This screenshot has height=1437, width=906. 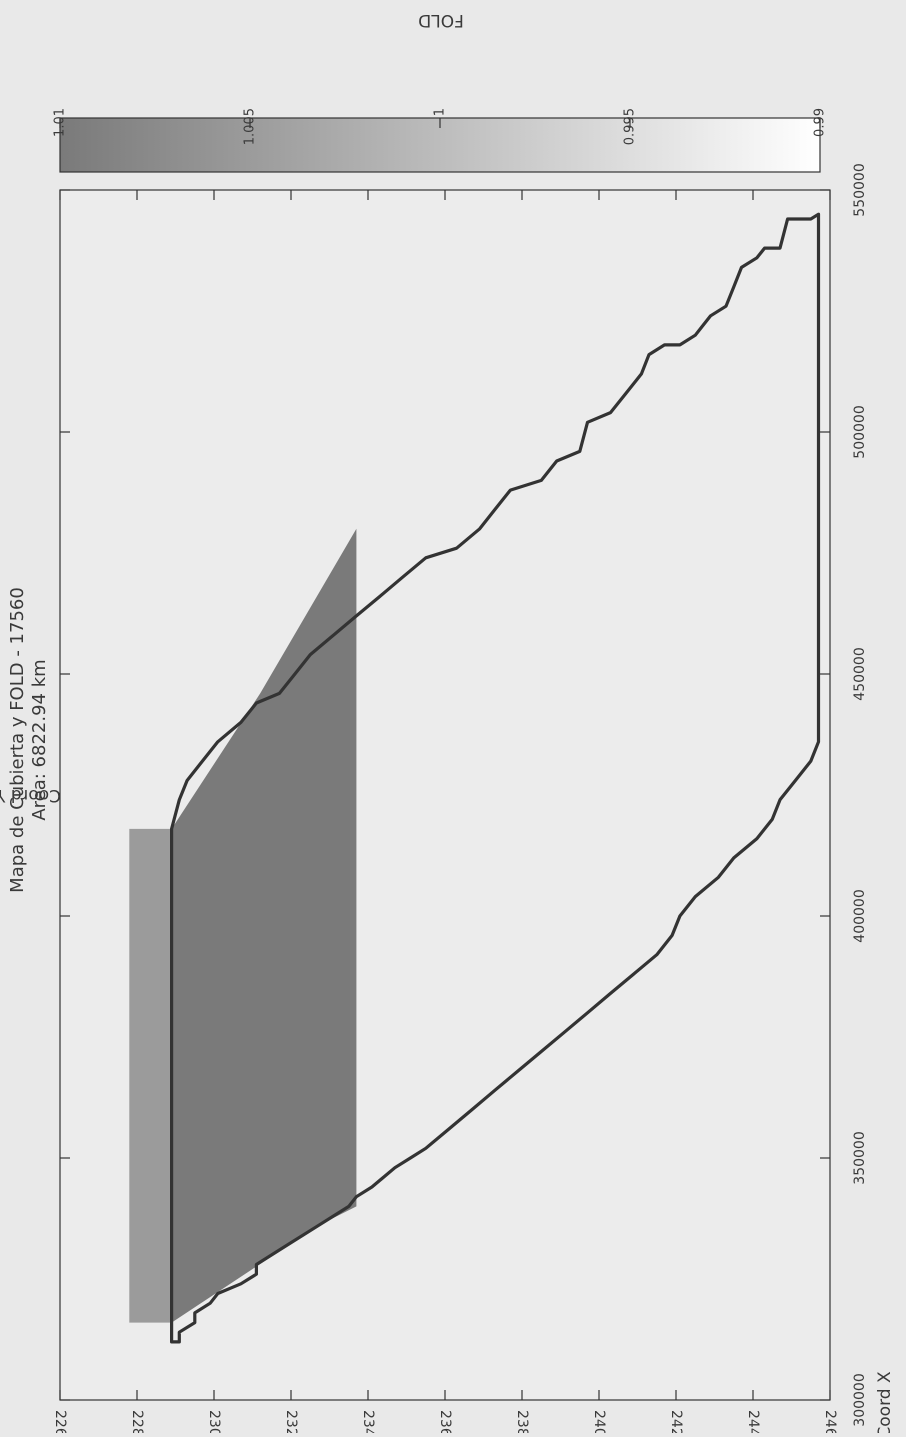 I want to click on y-tick-label: 2300000, so click(x=214, y=1421).